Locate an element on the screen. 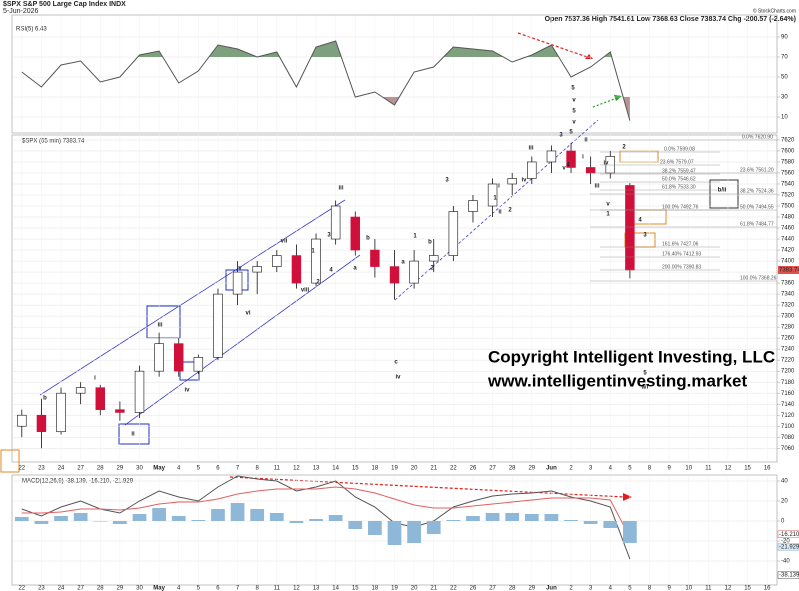 This screenshot has height=591, width=799. y-tick-label: 7140 is located at coordinates (788, 405).